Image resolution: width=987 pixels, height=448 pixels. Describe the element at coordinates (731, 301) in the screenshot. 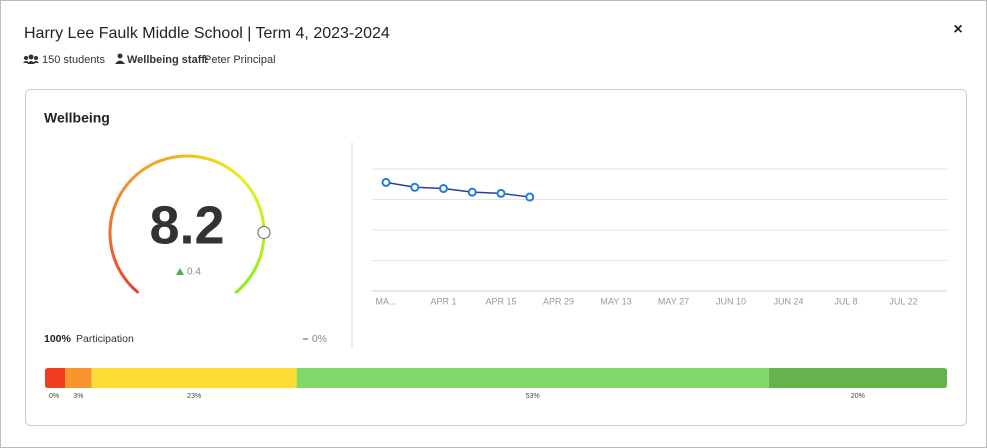

I see `x-tick-label: JUN 10` at that location.